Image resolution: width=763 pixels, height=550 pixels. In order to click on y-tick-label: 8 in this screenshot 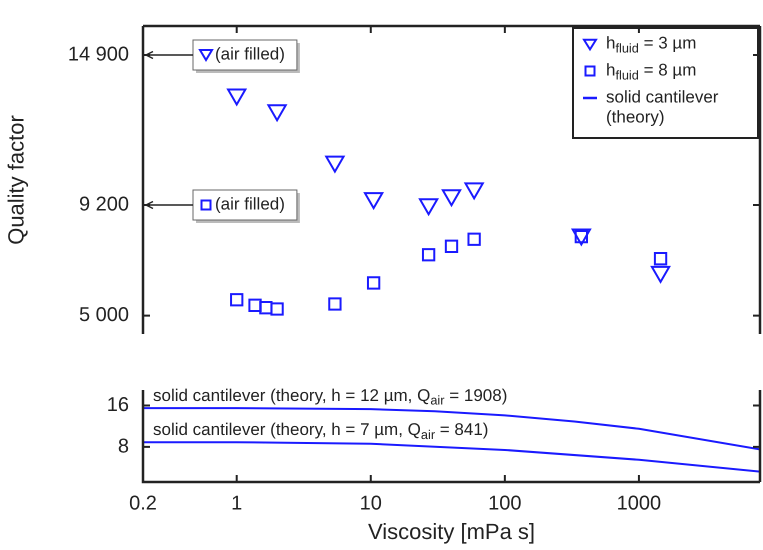, I will do `click(123, 446)`.